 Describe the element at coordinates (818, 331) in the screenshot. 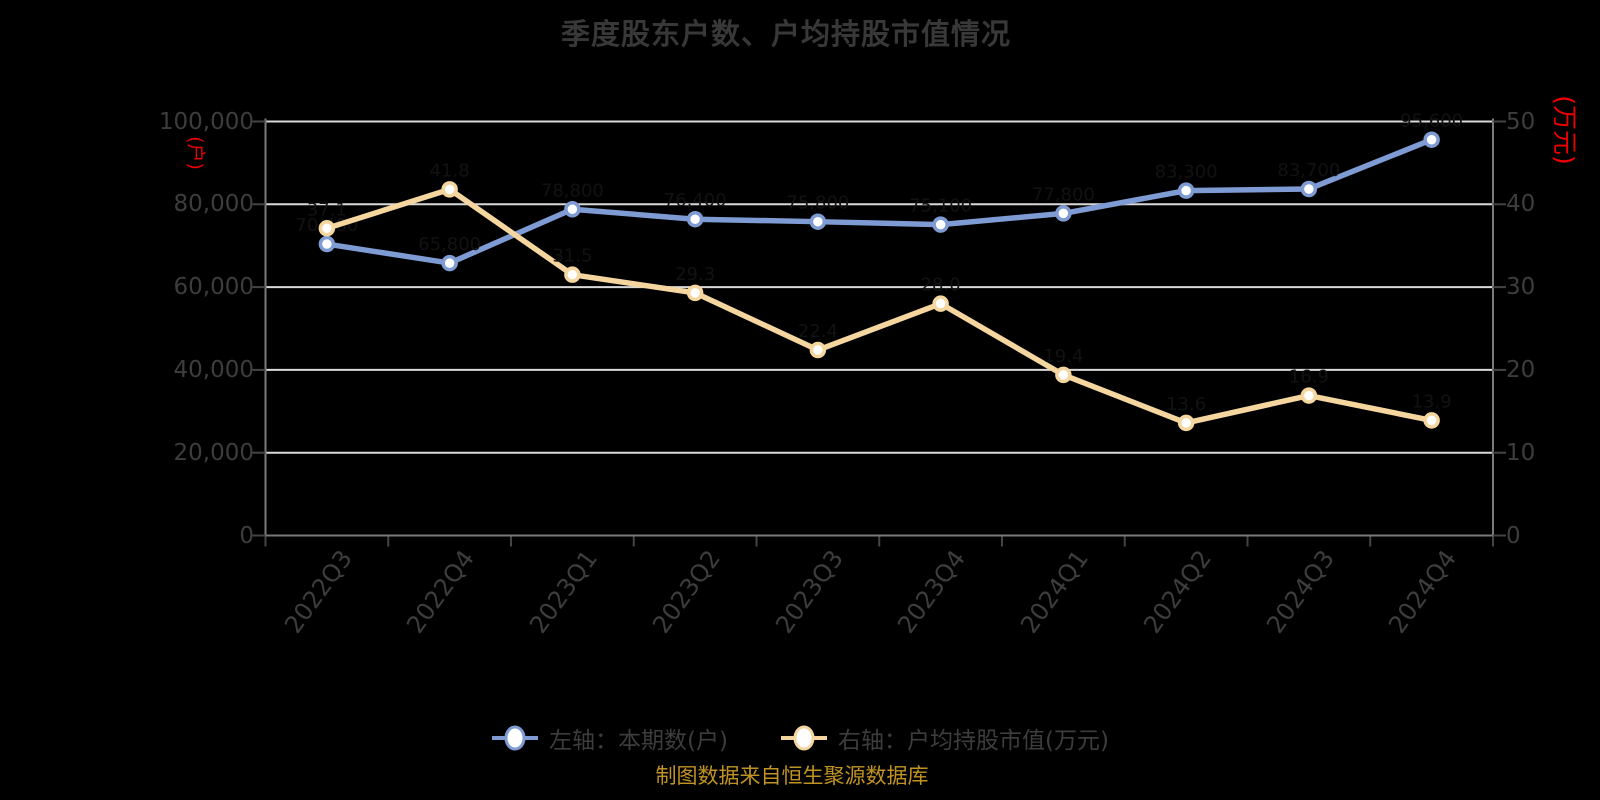

I see `point-value-label: 22.4` at that location.